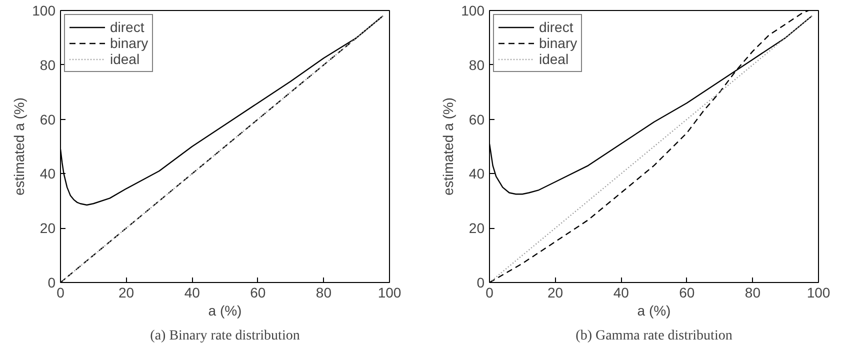 Image resolution: width=858 pixels, height=348 pixels. I want to click on text: (a) Binary rate distribution, so click(225, 336).